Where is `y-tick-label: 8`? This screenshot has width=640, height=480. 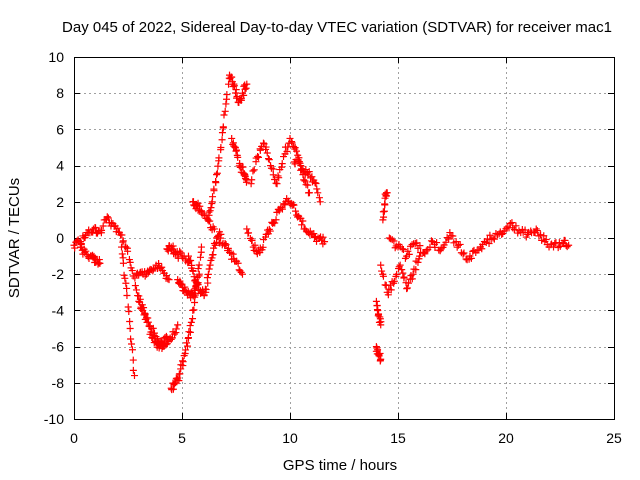 y-tick-label: 8 is located at coordinates (60, 93).